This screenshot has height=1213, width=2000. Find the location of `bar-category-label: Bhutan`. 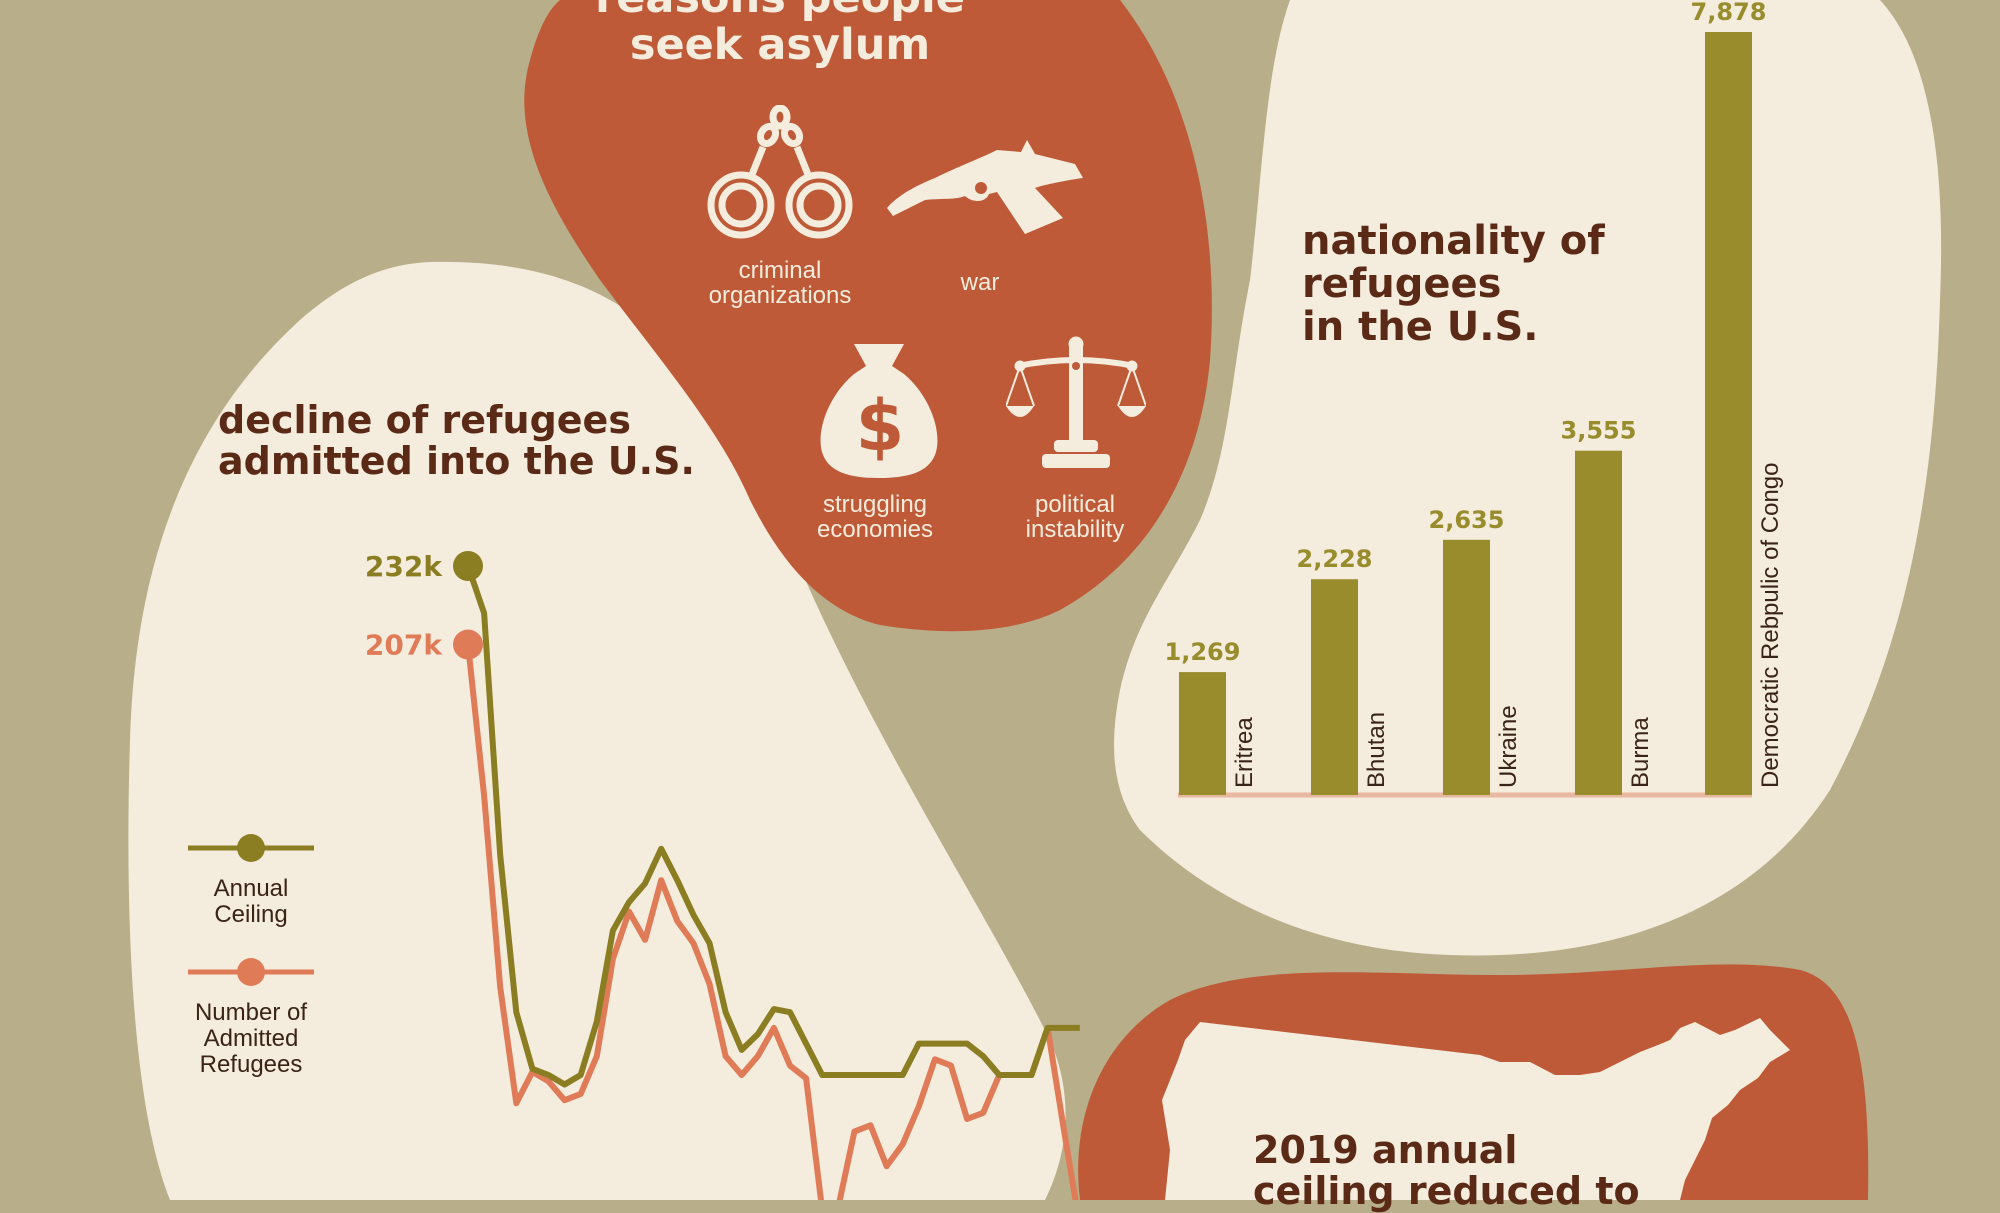

bar-category-label: Bhutan is located at coordinates (1376, 750).